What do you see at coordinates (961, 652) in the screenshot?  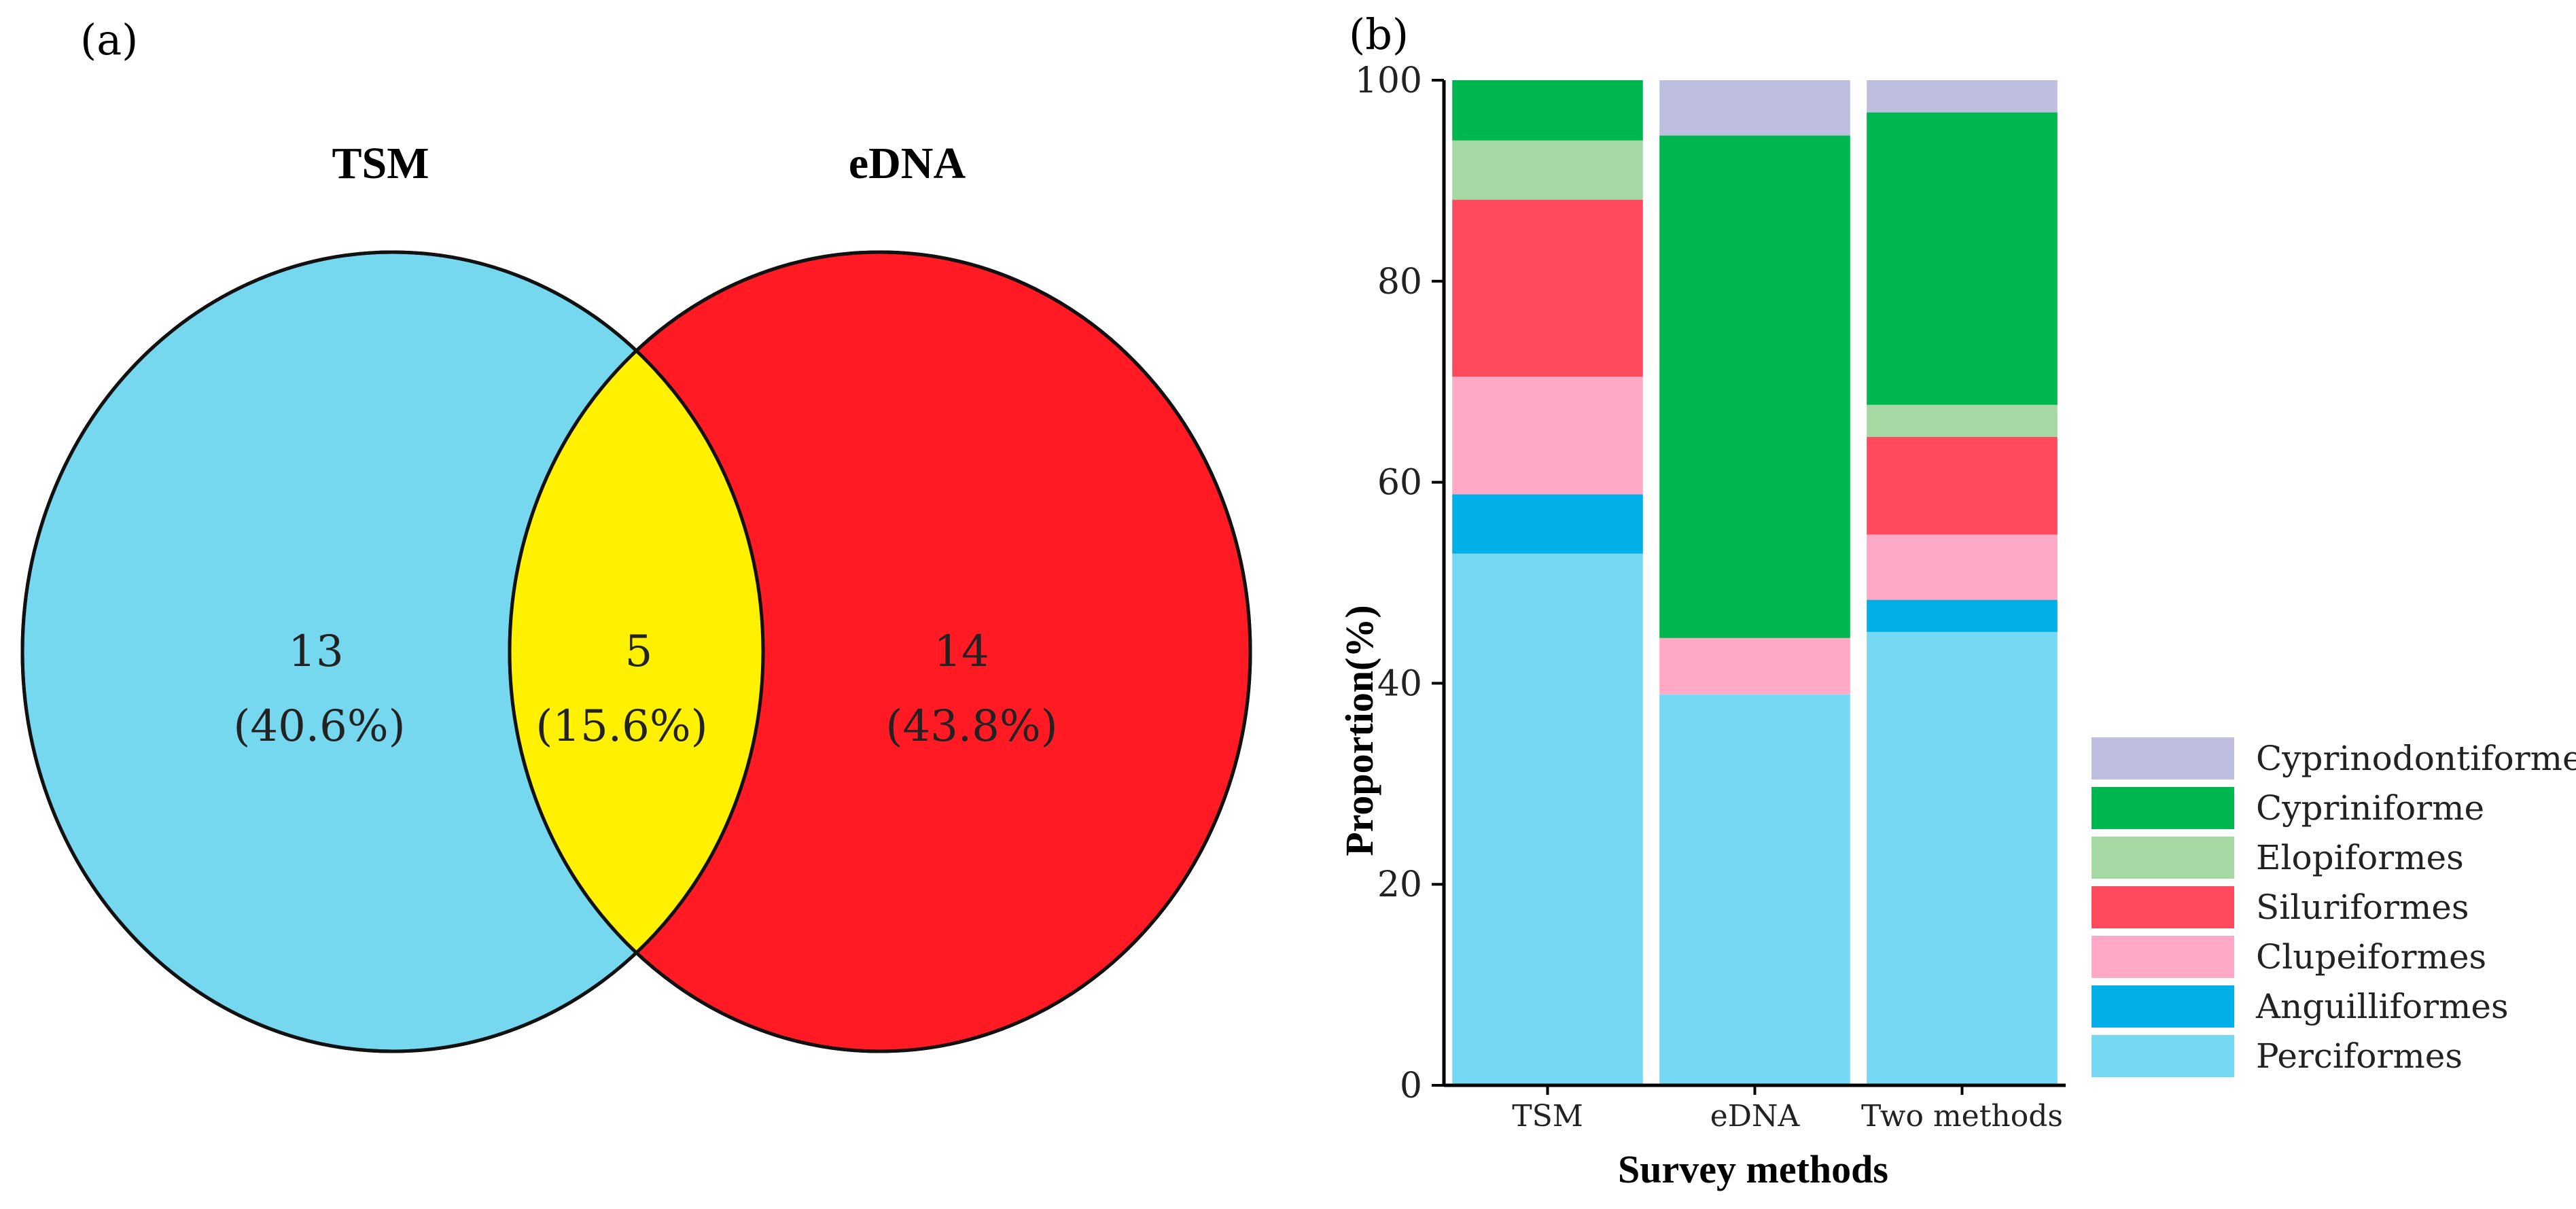 I see `venn-count-edna: 14` at bounding box center [961, 652].